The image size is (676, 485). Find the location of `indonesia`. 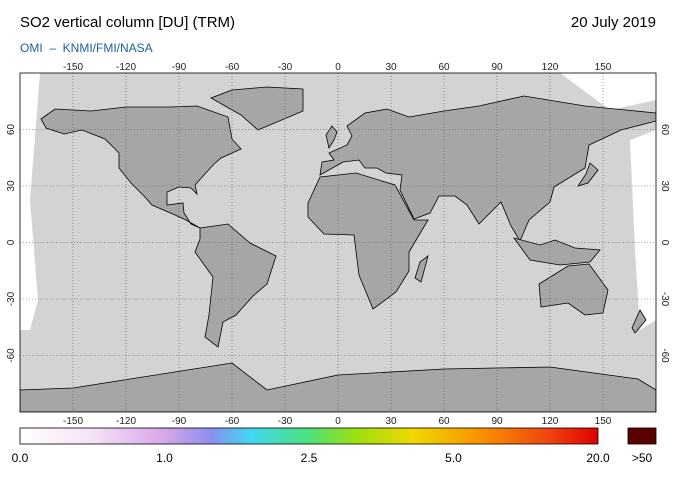

indonesia is located at coordinates (557, 251).